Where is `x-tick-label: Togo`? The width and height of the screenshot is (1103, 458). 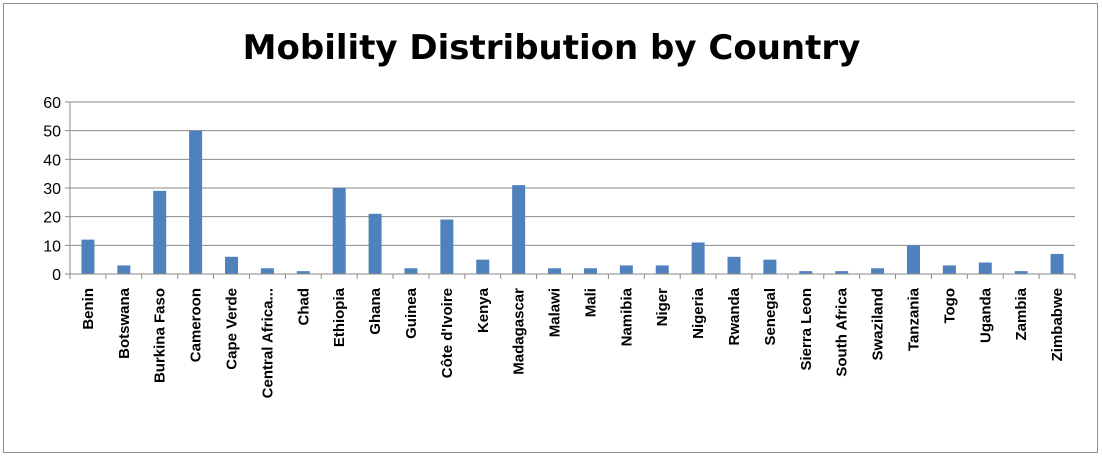 x-tick-label: Togo is located at coordinates (949, 306).